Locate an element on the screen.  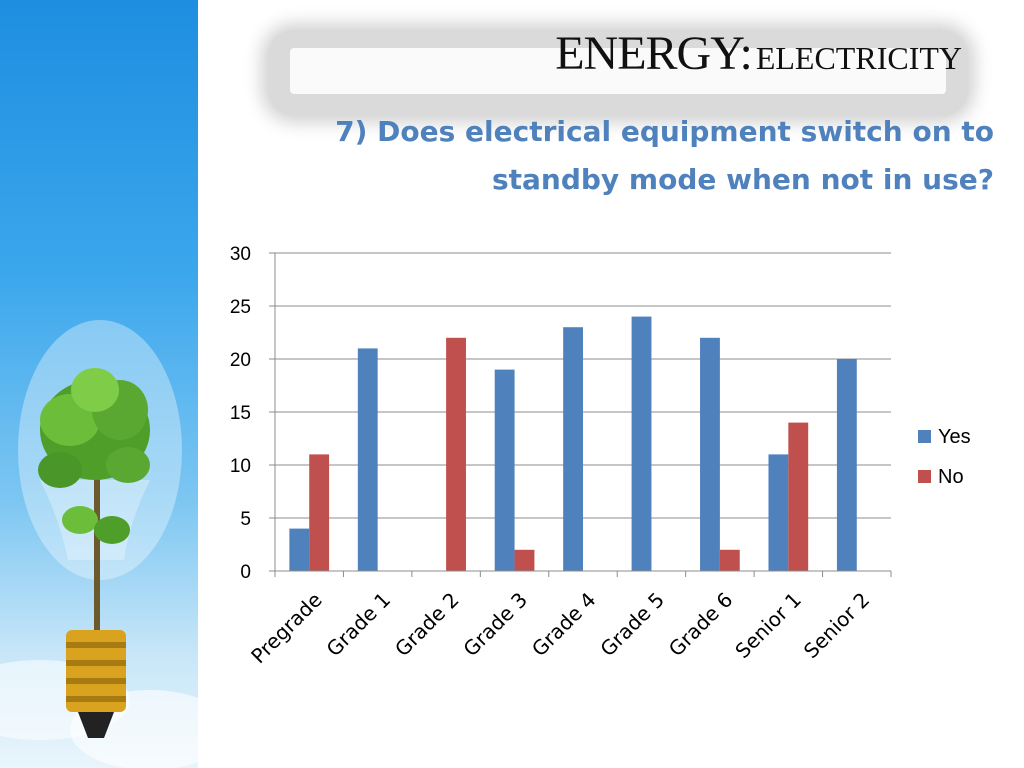
x-tick-label: Grade 1 is located at coordinates (359, 625).